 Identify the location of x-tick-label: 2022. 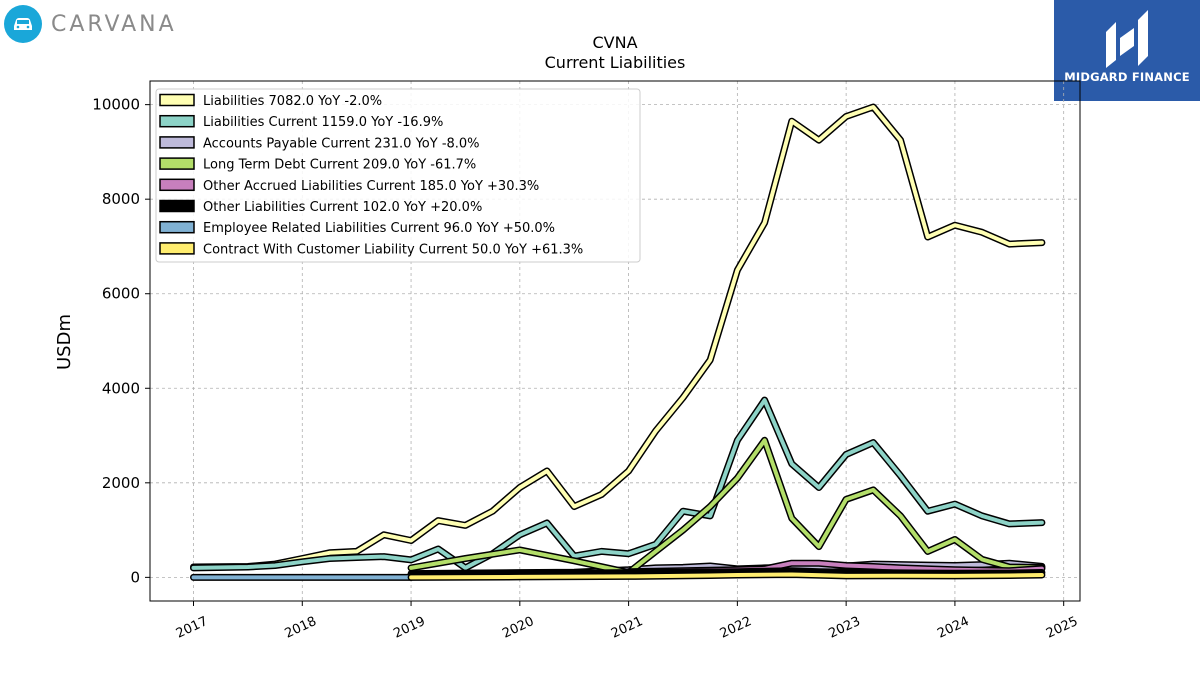
(736, 628).